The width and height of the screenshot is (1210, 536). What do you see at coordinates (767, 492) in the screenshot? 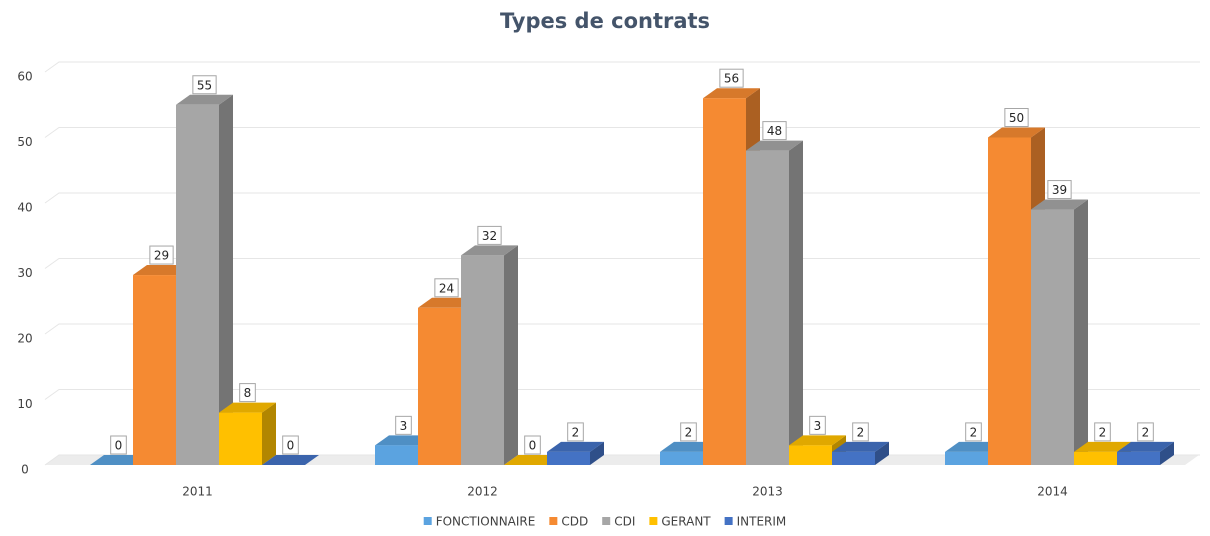
I see `x-tick-label: 2013` at bounding box center [767, 492].